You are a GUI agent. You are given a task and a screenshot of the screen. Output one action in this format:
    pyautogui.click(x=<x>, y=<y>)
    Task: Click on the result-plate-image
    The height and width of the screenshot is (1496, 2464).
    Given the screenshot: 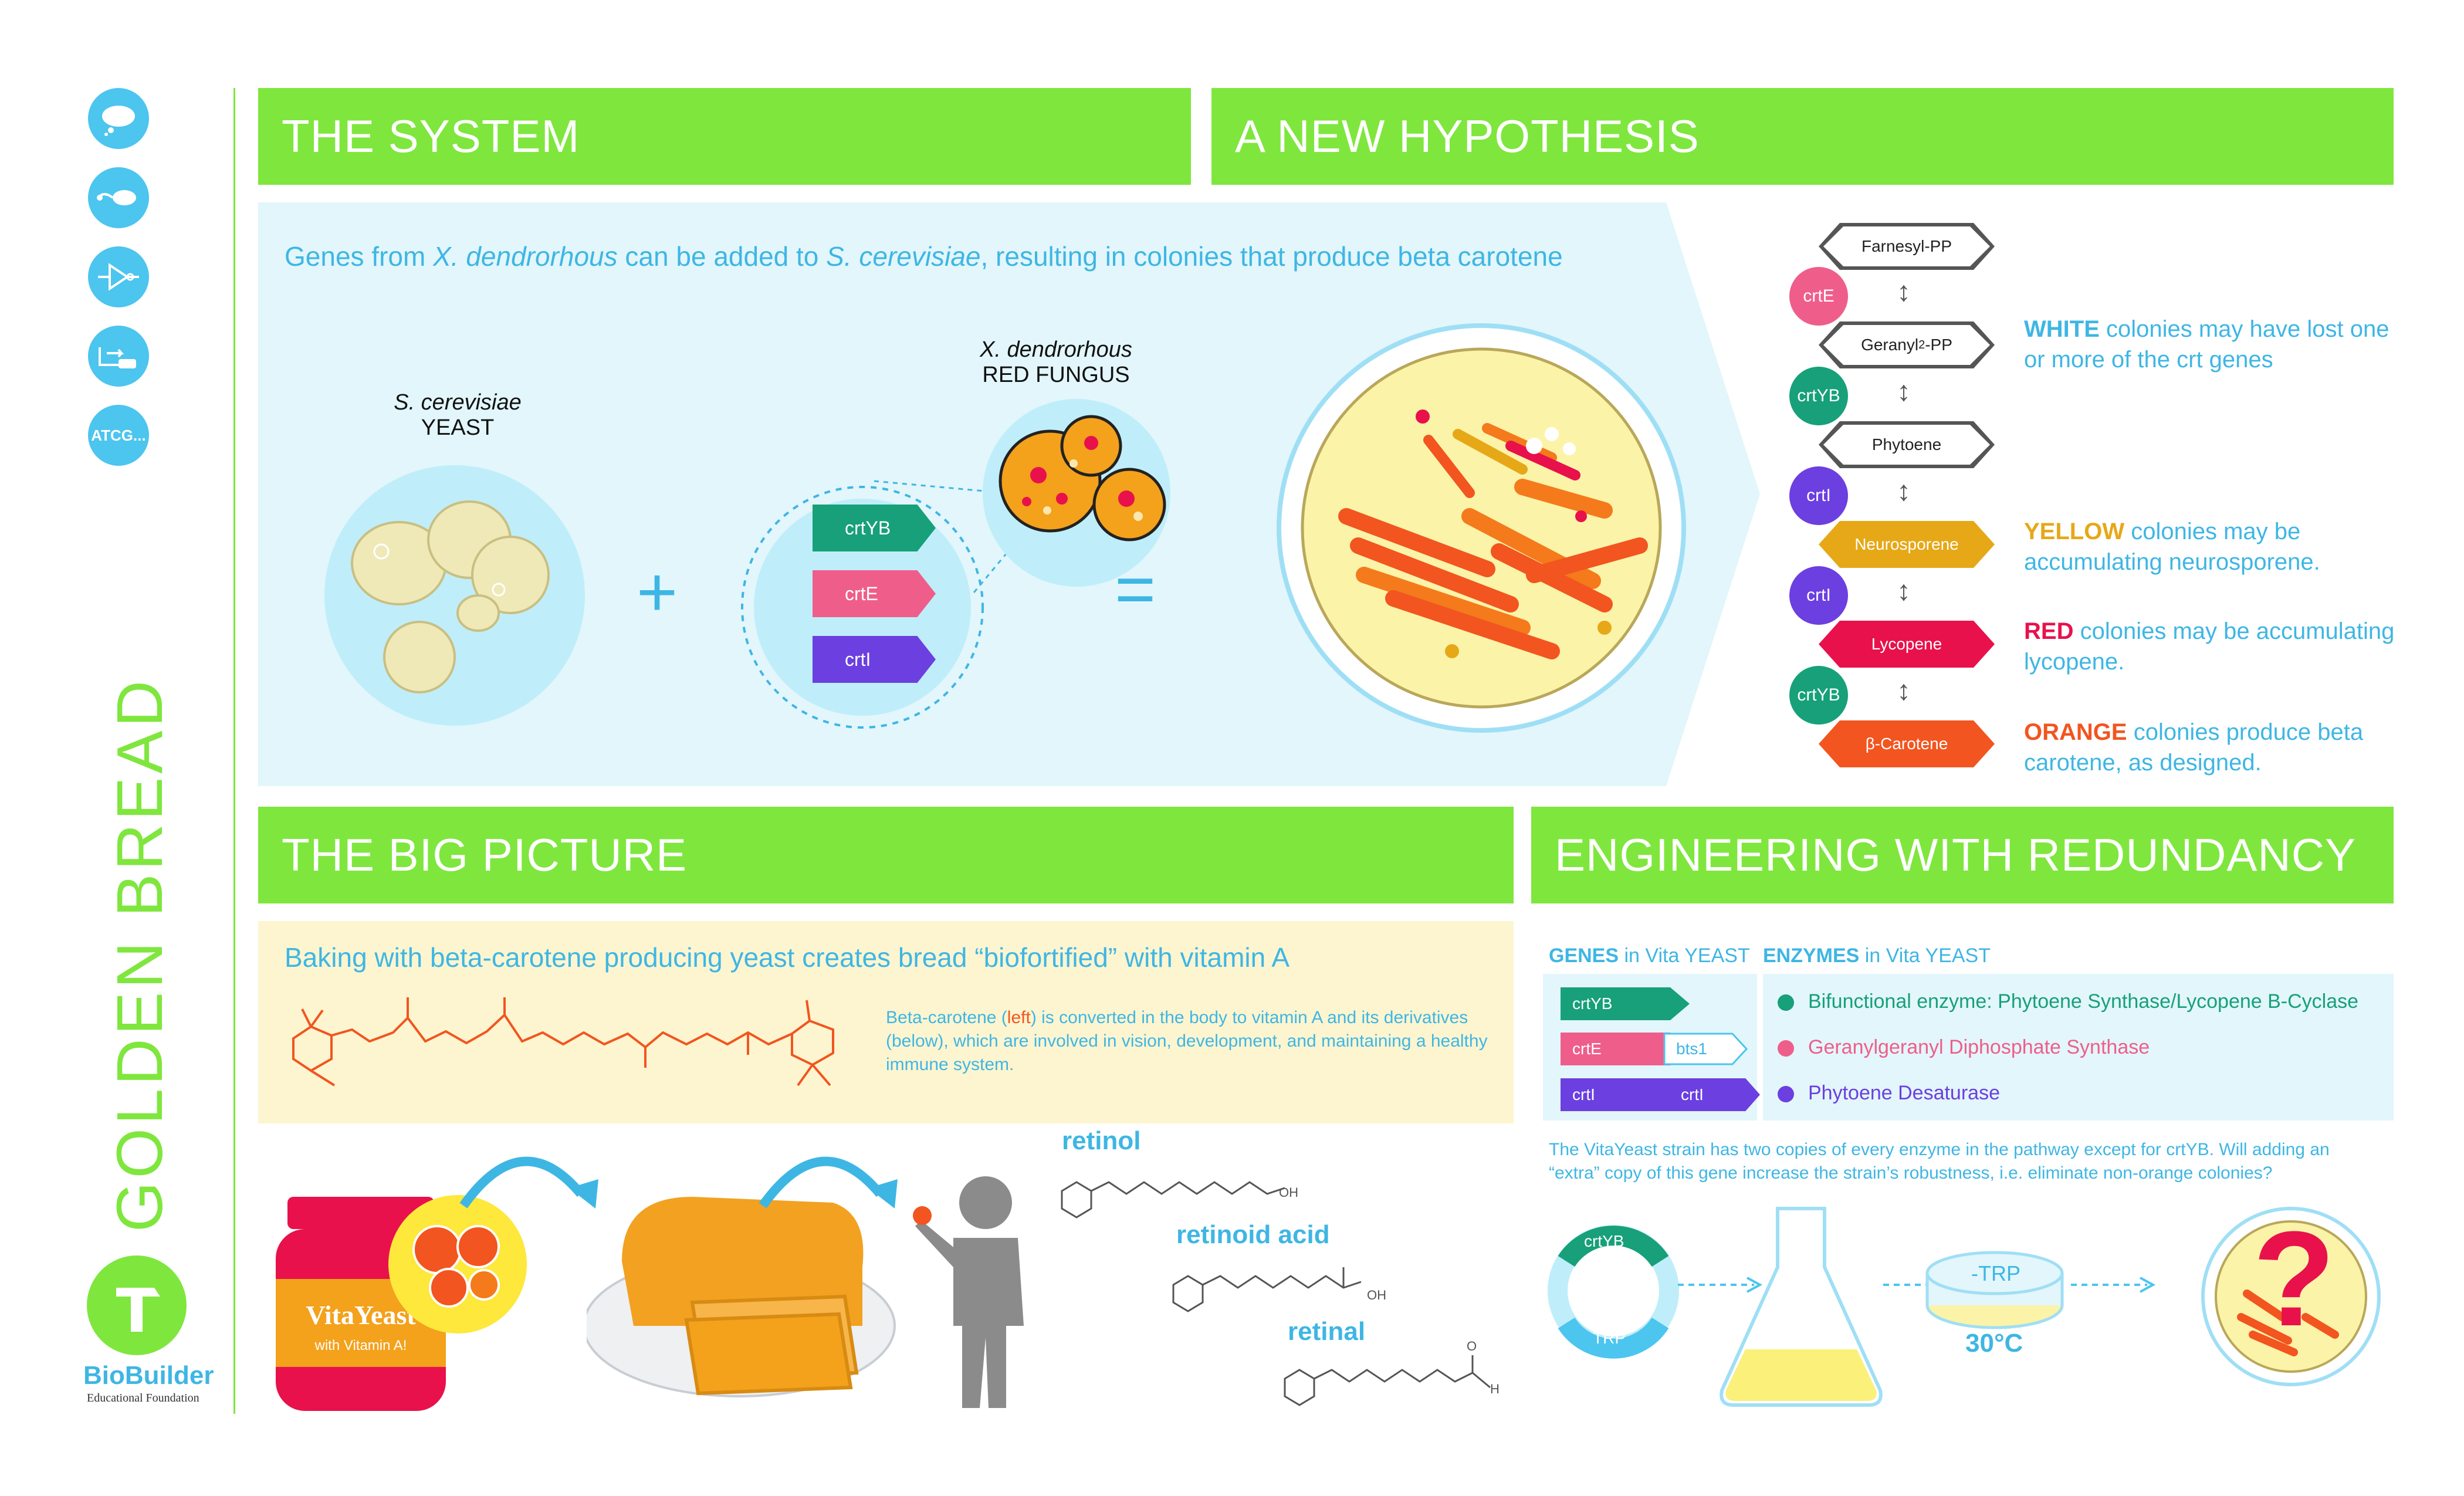 What is the action you would take?
    pyautogui.click(x=2291, y=1296)
    